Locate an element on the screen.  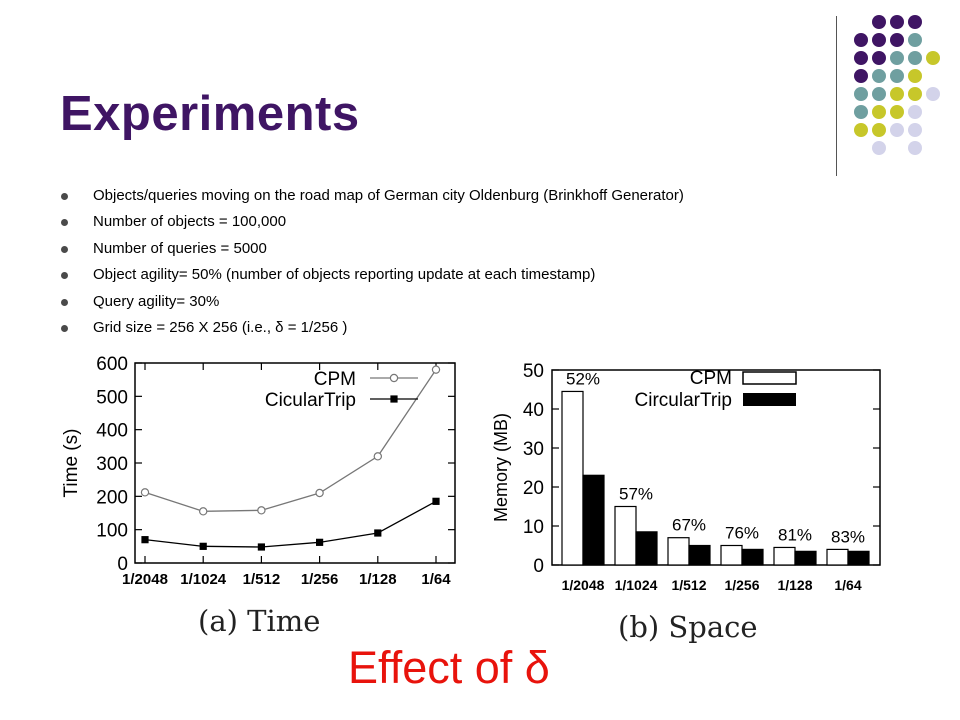
data-label: 76% is located at coordinates (742, 533).